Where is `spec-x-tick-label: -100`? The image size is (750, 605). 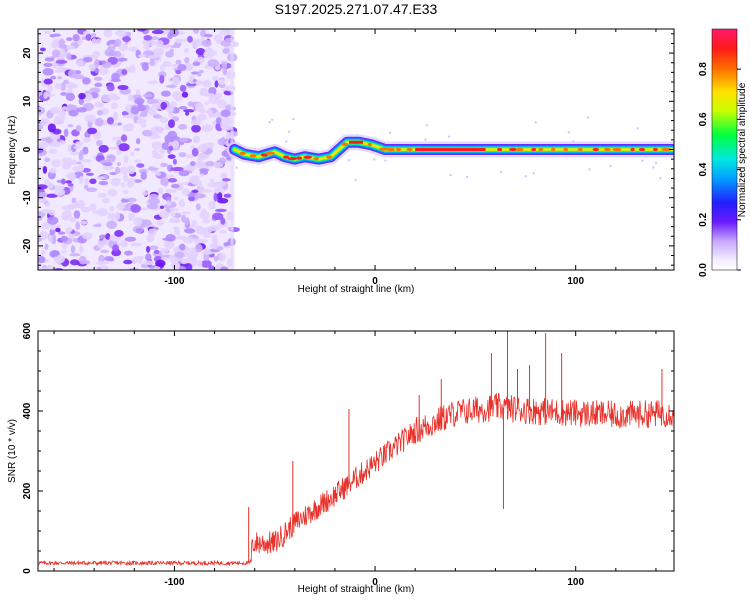
spec-x-tick-label: -100 is located at coordinates (174, 281).